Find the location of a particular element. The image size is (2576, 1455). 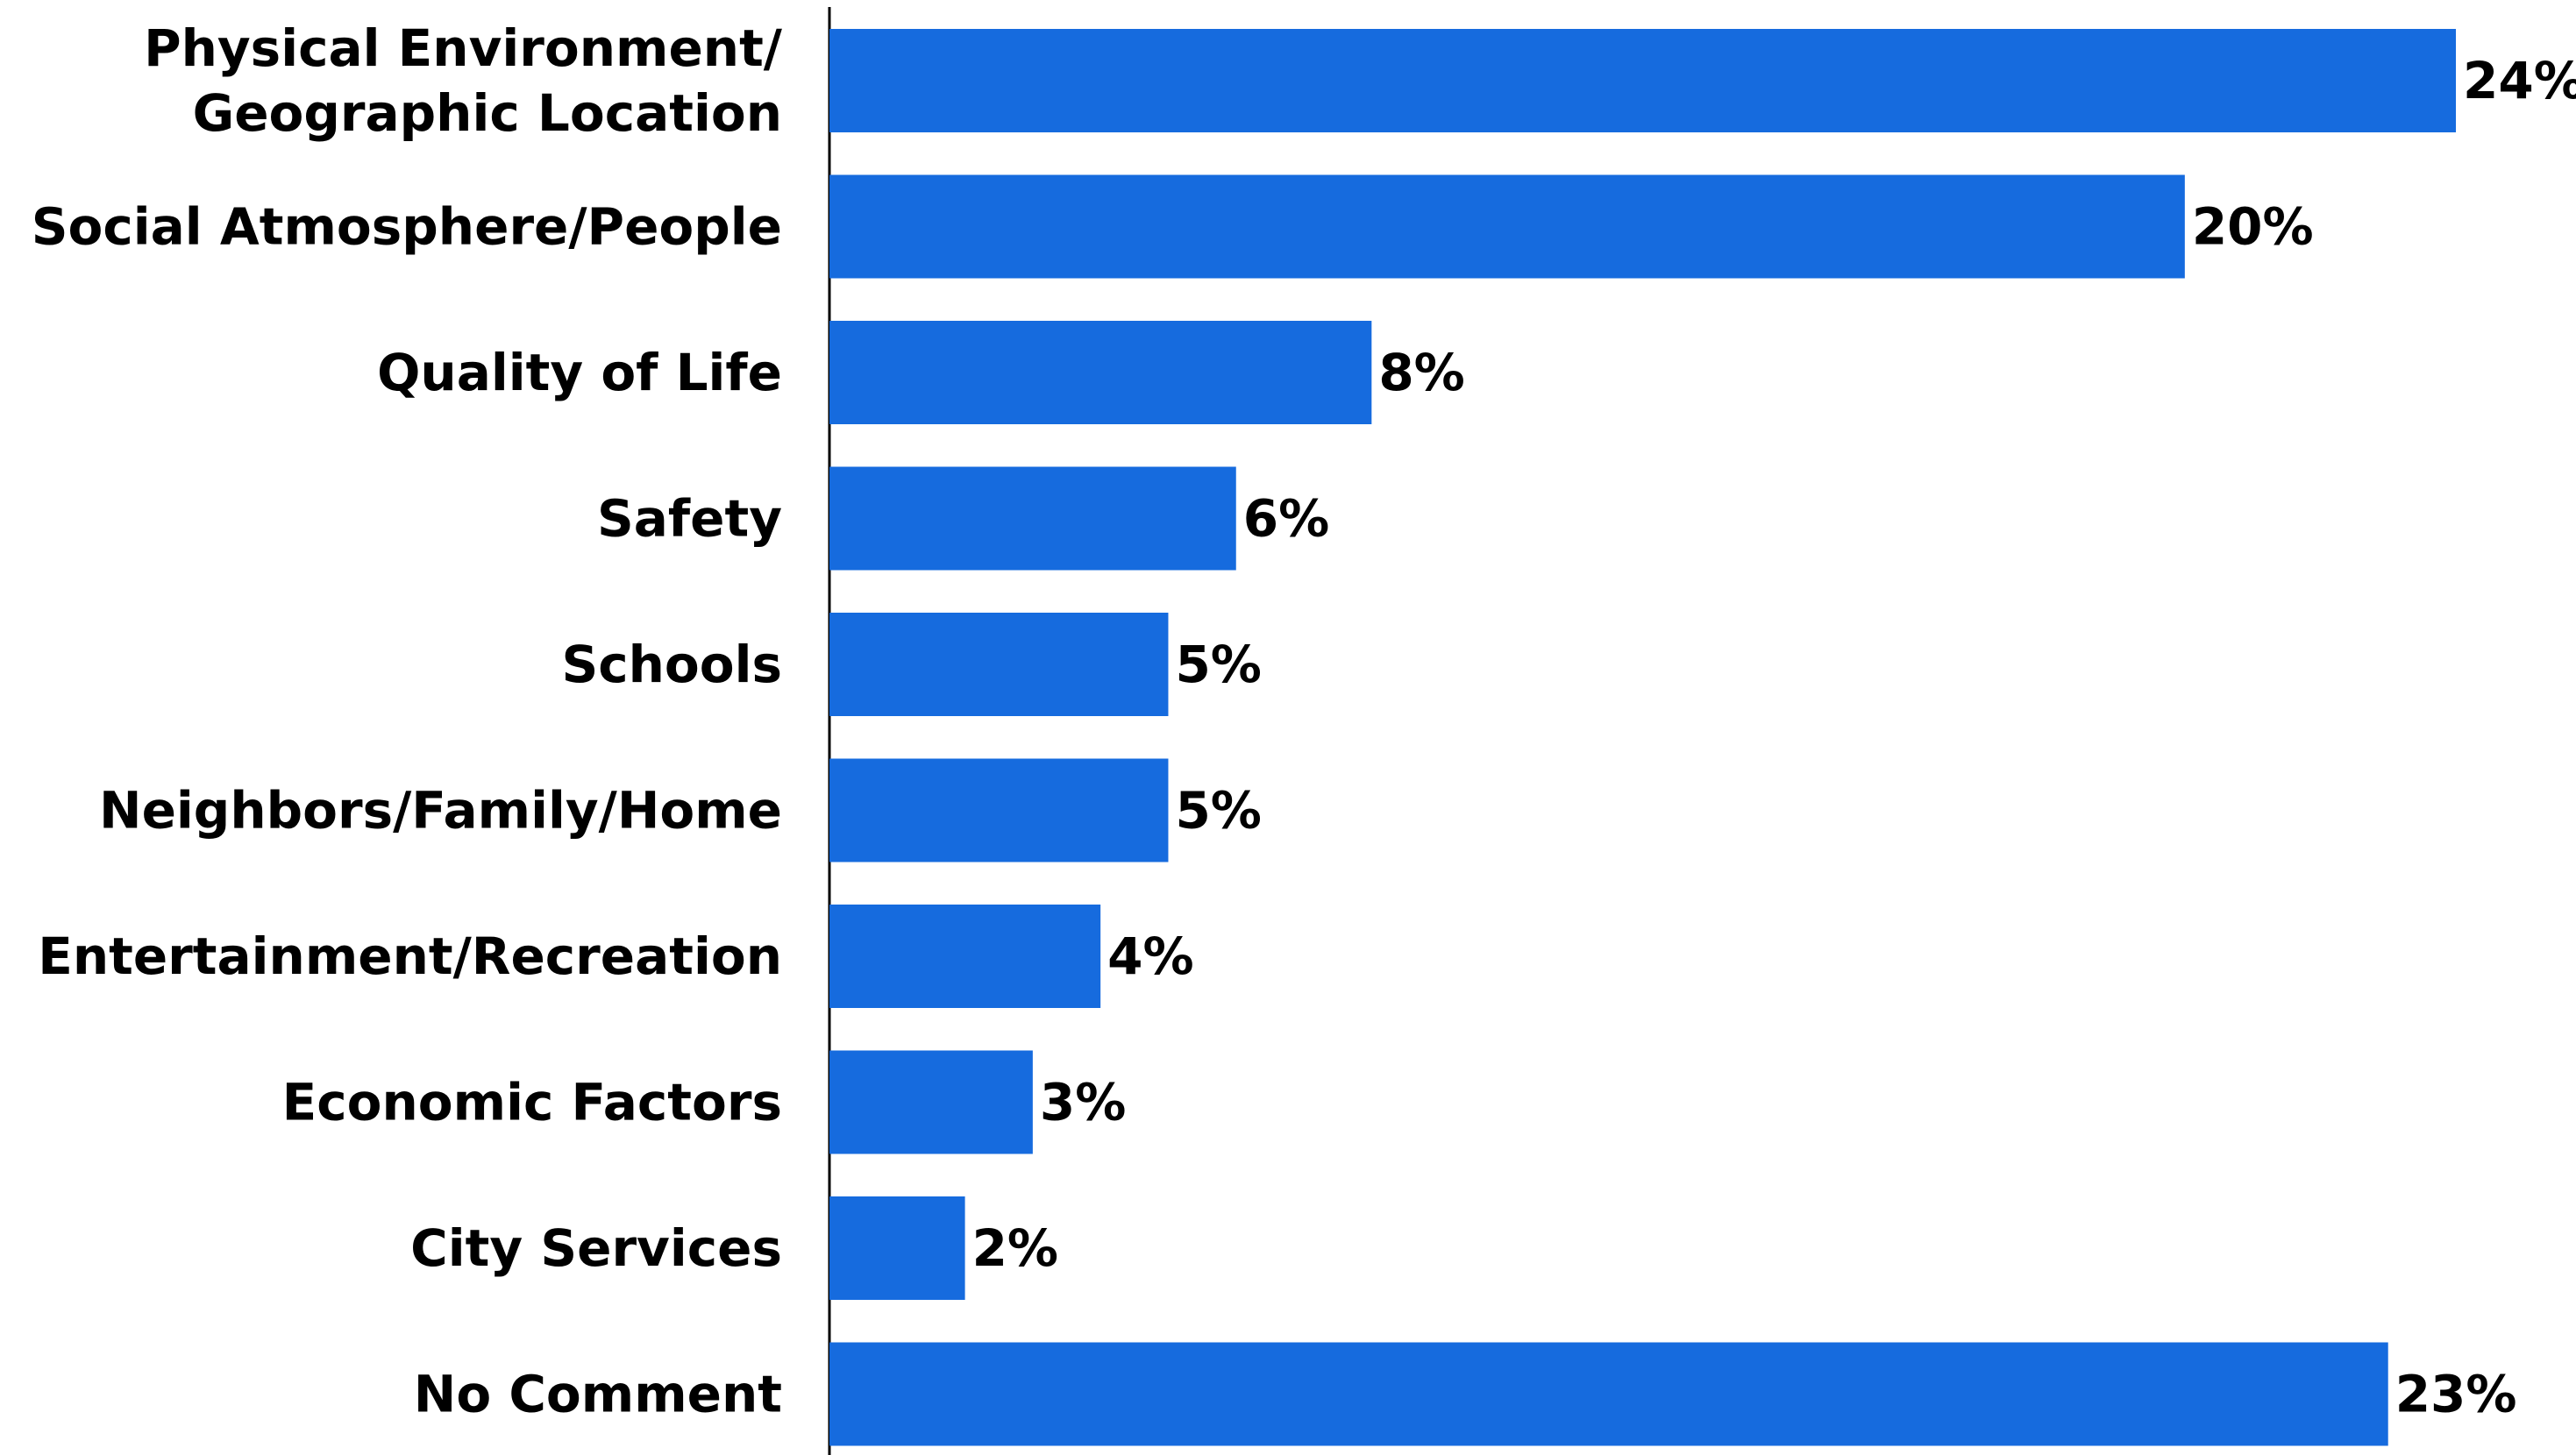

category-label-2: Quality of Life is located at coordinates (579, 372).